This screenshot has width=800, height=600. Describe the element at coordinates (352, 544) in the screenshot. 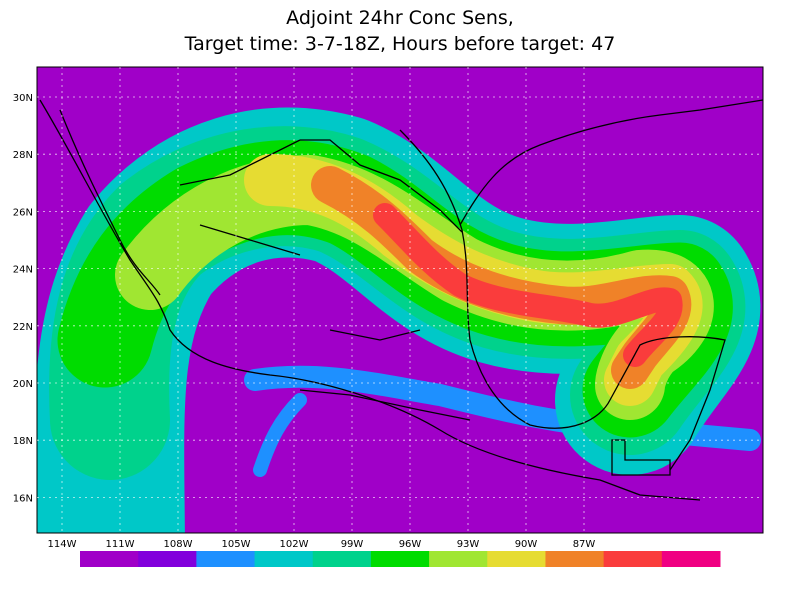

I see `lon-label: 99W` at that location.